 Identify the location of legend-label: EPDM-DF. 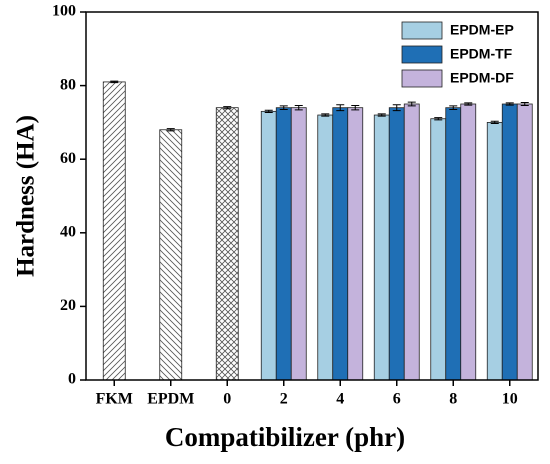
(482, 78).